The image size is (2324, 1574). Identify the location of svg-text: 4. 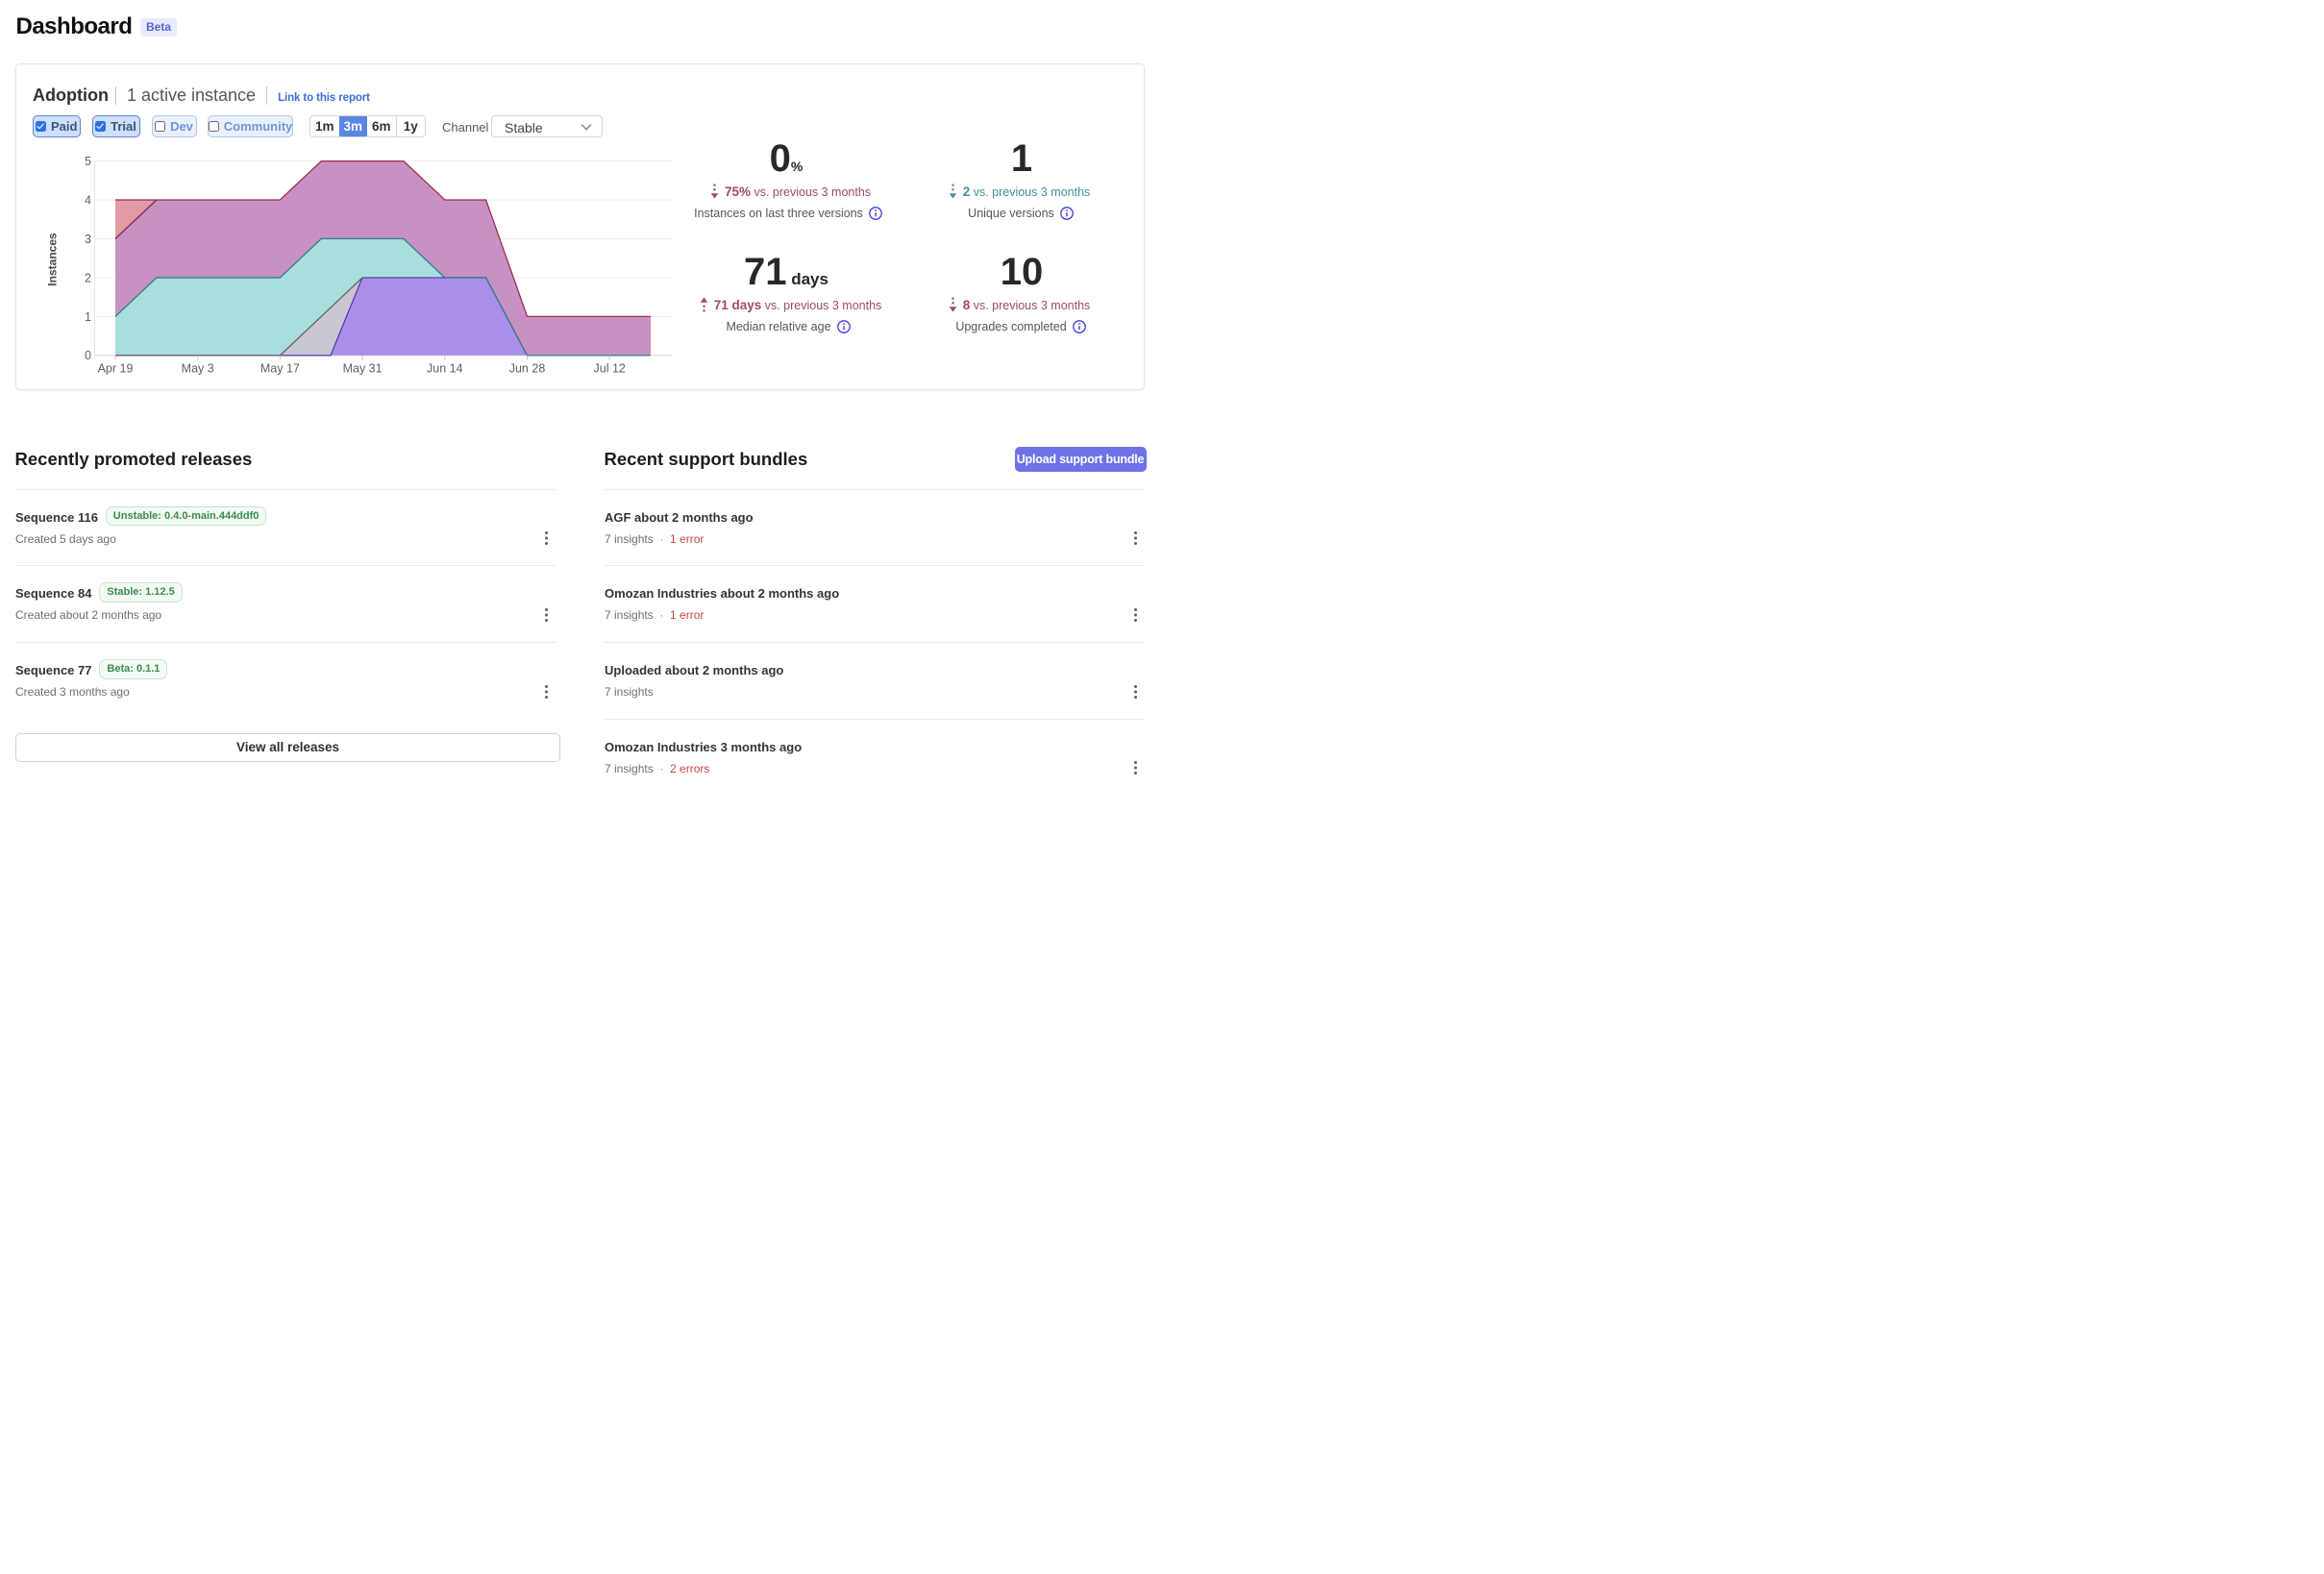
(88, 200).